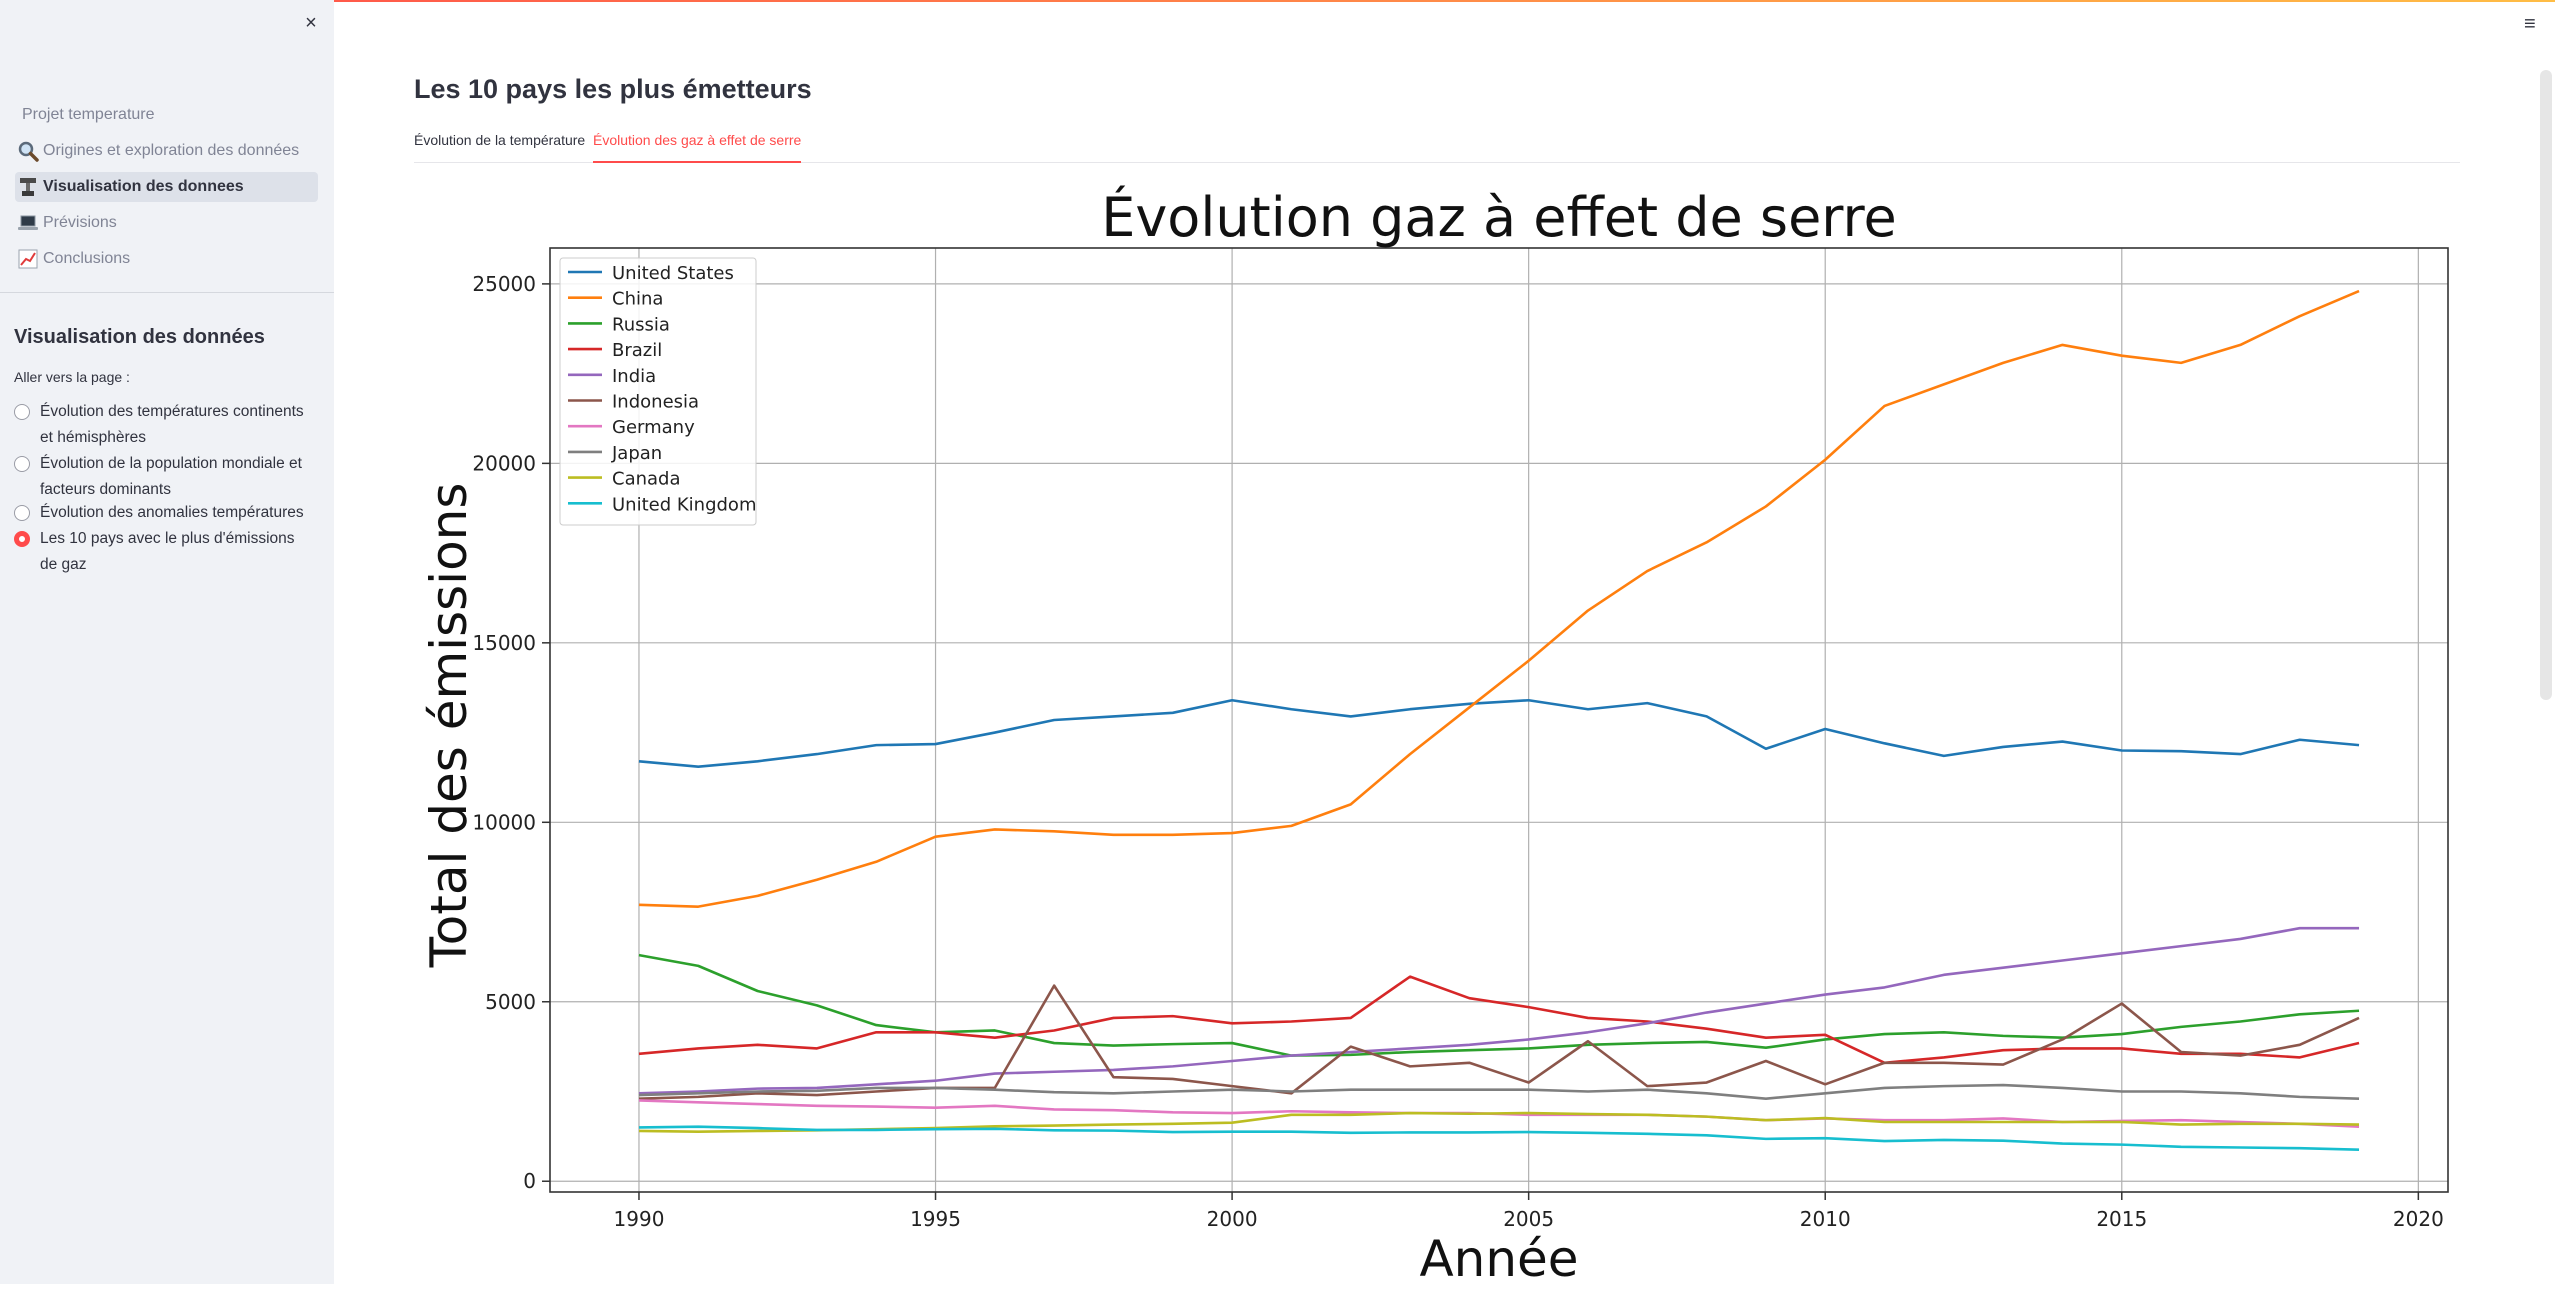  What do you see at coordinates (2530, 24) in the screenshot?
I see `main-menu-icon: ≡` at bounding box center [2530, 24].